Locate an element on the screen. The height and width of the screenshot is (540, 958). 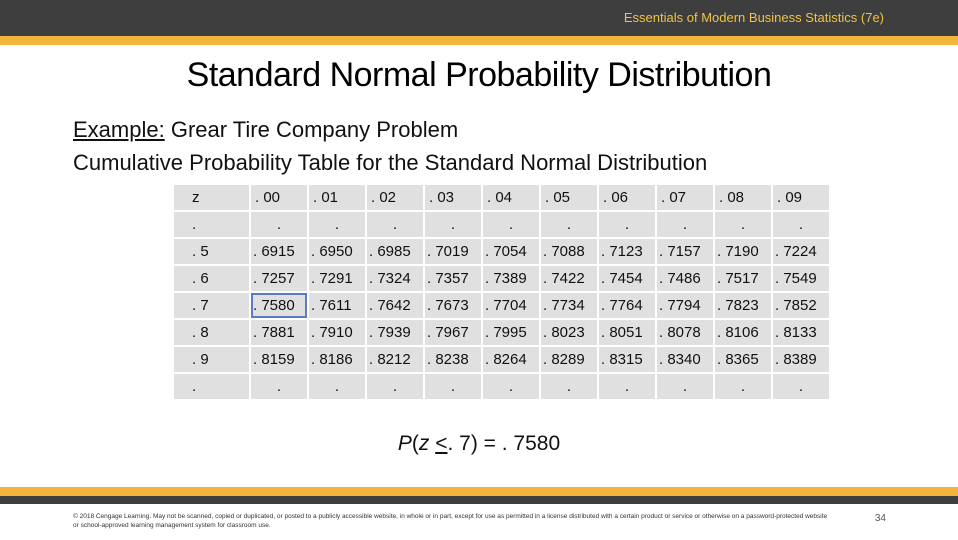
example-lead: Example: is located at coordinates (119, 129).